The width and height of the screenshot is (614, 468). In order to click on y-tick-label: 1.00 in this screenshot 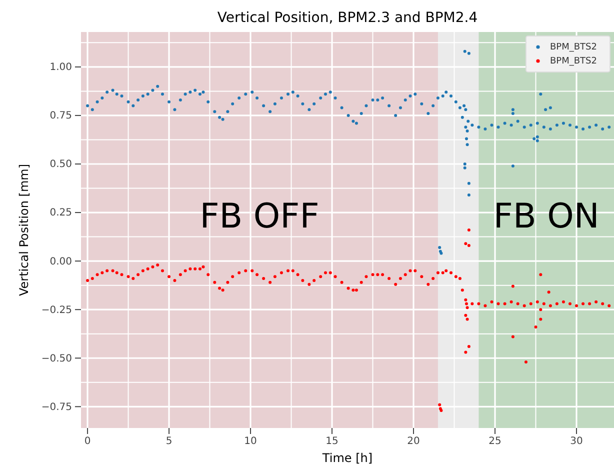, I will do `click(61, 68)`.